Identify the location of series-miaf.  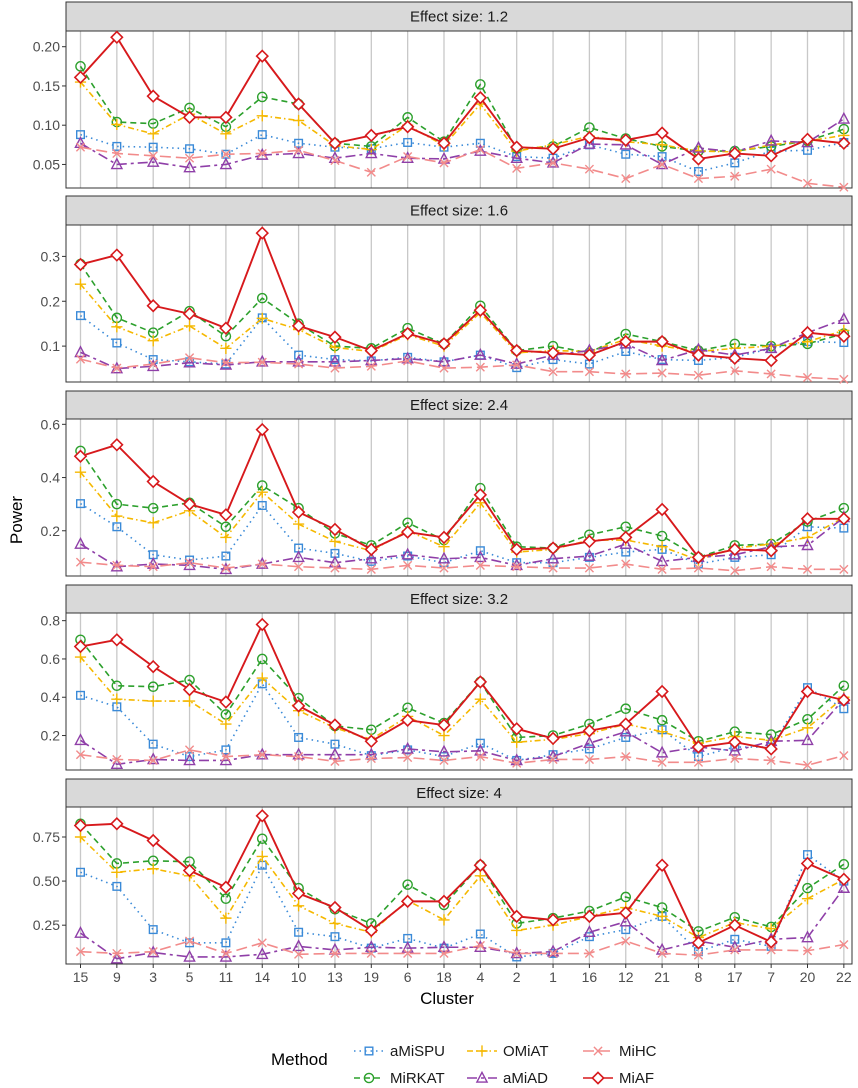
(462, 98).